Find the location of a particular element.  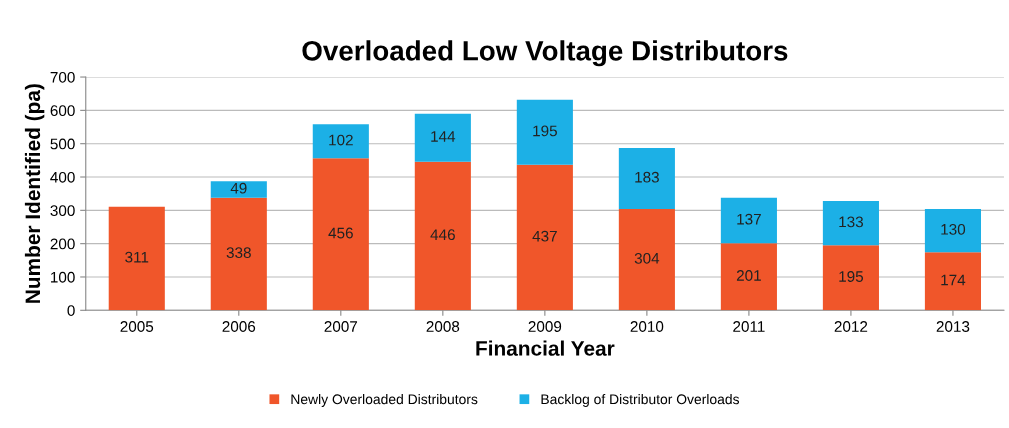

data-label: 144 is located at coordinates (443, 136).